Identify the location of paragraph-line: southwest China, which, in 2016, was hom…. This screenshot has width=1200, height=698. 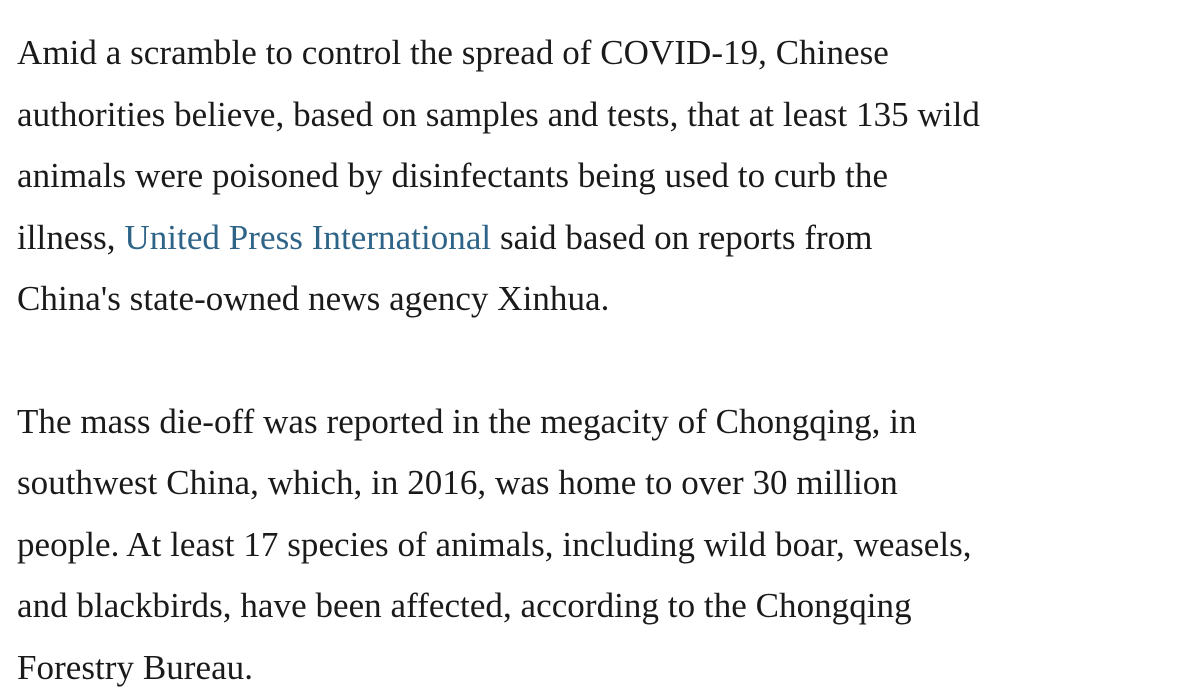
(602, 483).